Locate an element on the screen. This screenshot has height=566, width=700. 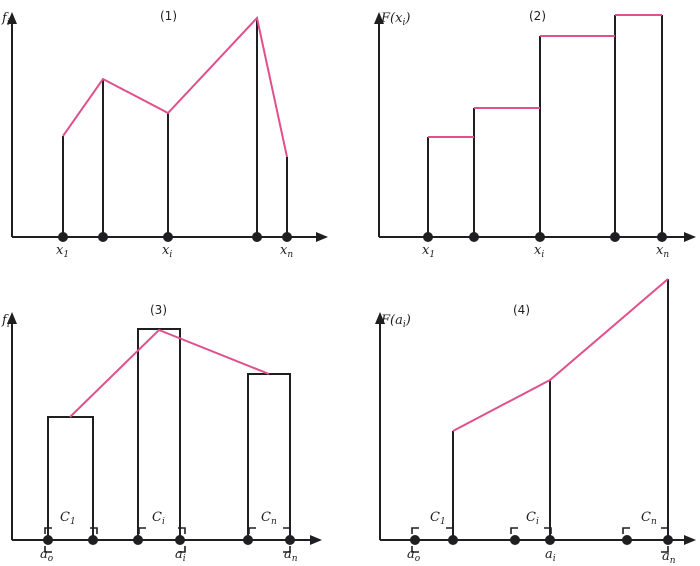
y-axis-label: F(ai) is located at coordinates (395, 321).